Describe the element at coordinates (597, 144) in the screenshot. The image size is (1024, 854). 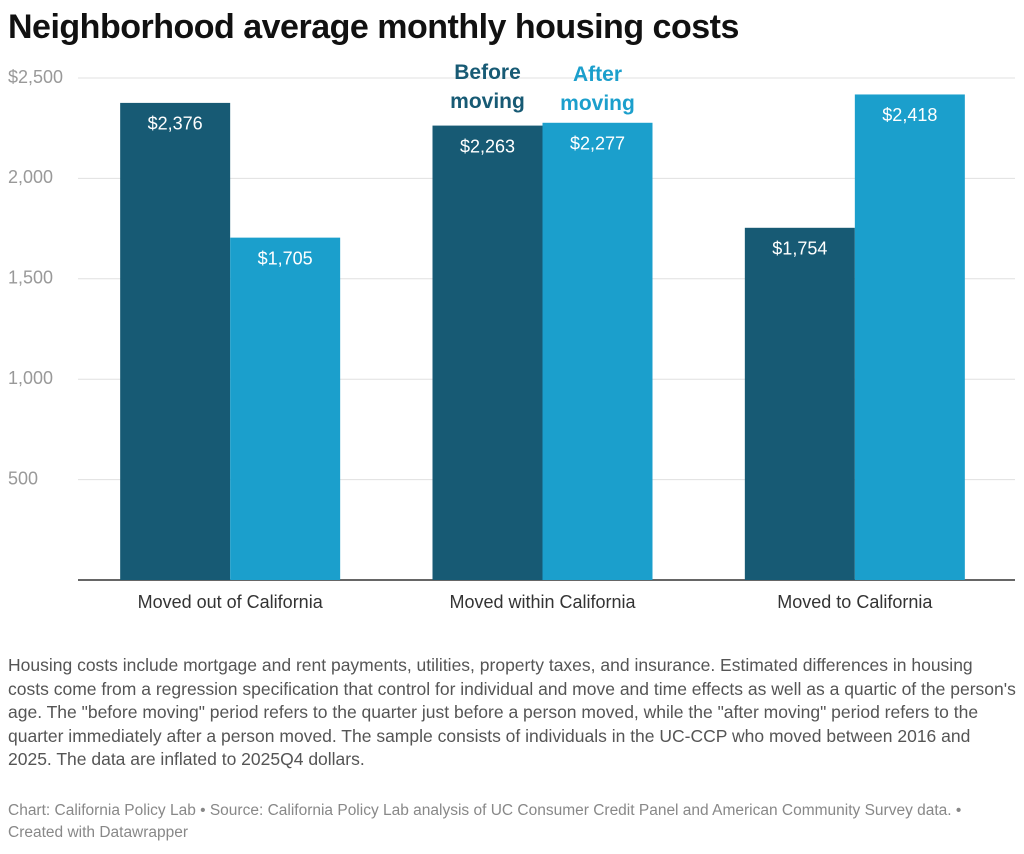
I see `value-label: $2,277` at that location.